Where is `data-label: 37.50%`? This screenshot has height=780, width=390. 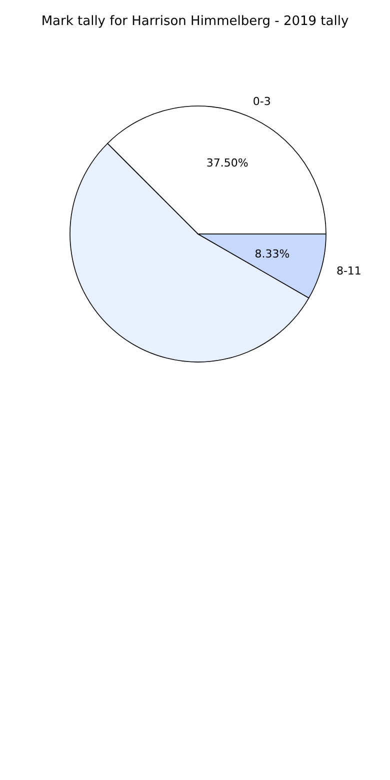
data-label: 37.50% is located at coordinates (227, 163).